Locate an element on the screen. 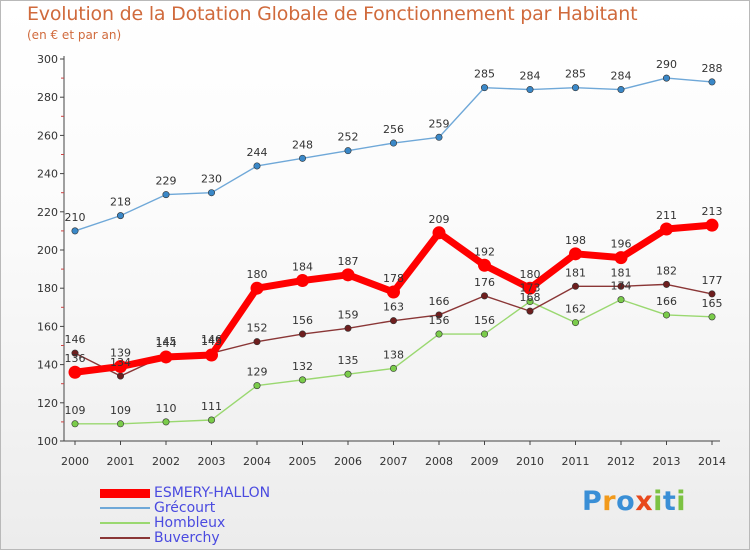 The height and width of the screenshot is (550, 750). x-tick-label: 2013 is located at coordinates (667, 461).